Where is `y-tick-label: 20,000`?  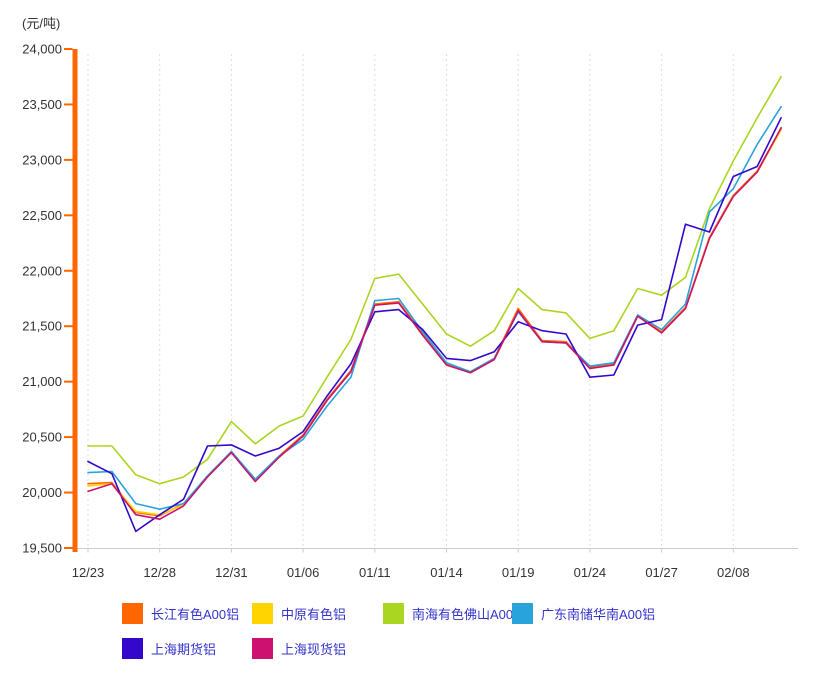 y-tick-label: 20,000 is located at coordinates (42, 492).